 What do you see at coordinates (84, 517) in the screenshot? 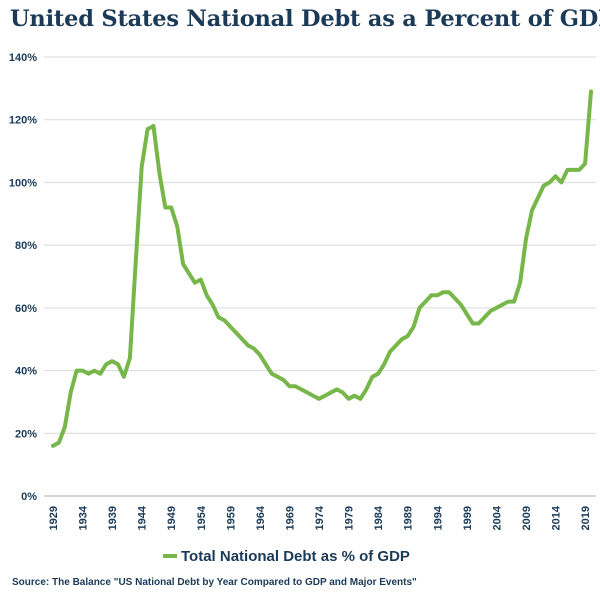
I see `x-tick-label: 1934` at bounding box center [84, 517].